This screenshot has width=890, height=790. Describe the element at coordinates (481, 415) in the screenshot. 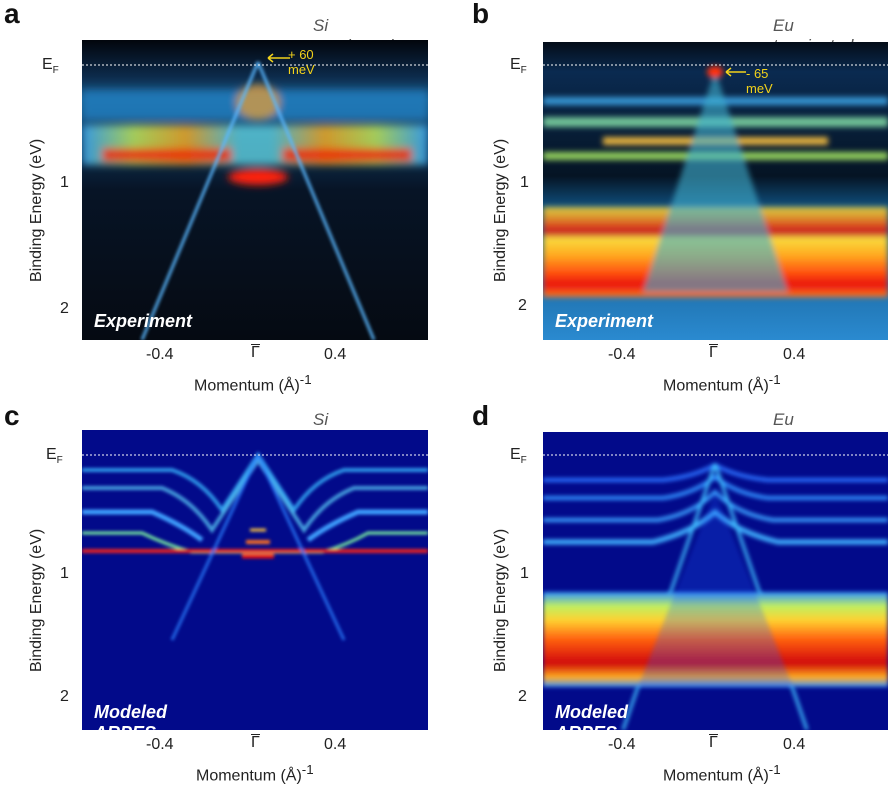

I see `panel-letter: d` at that location.